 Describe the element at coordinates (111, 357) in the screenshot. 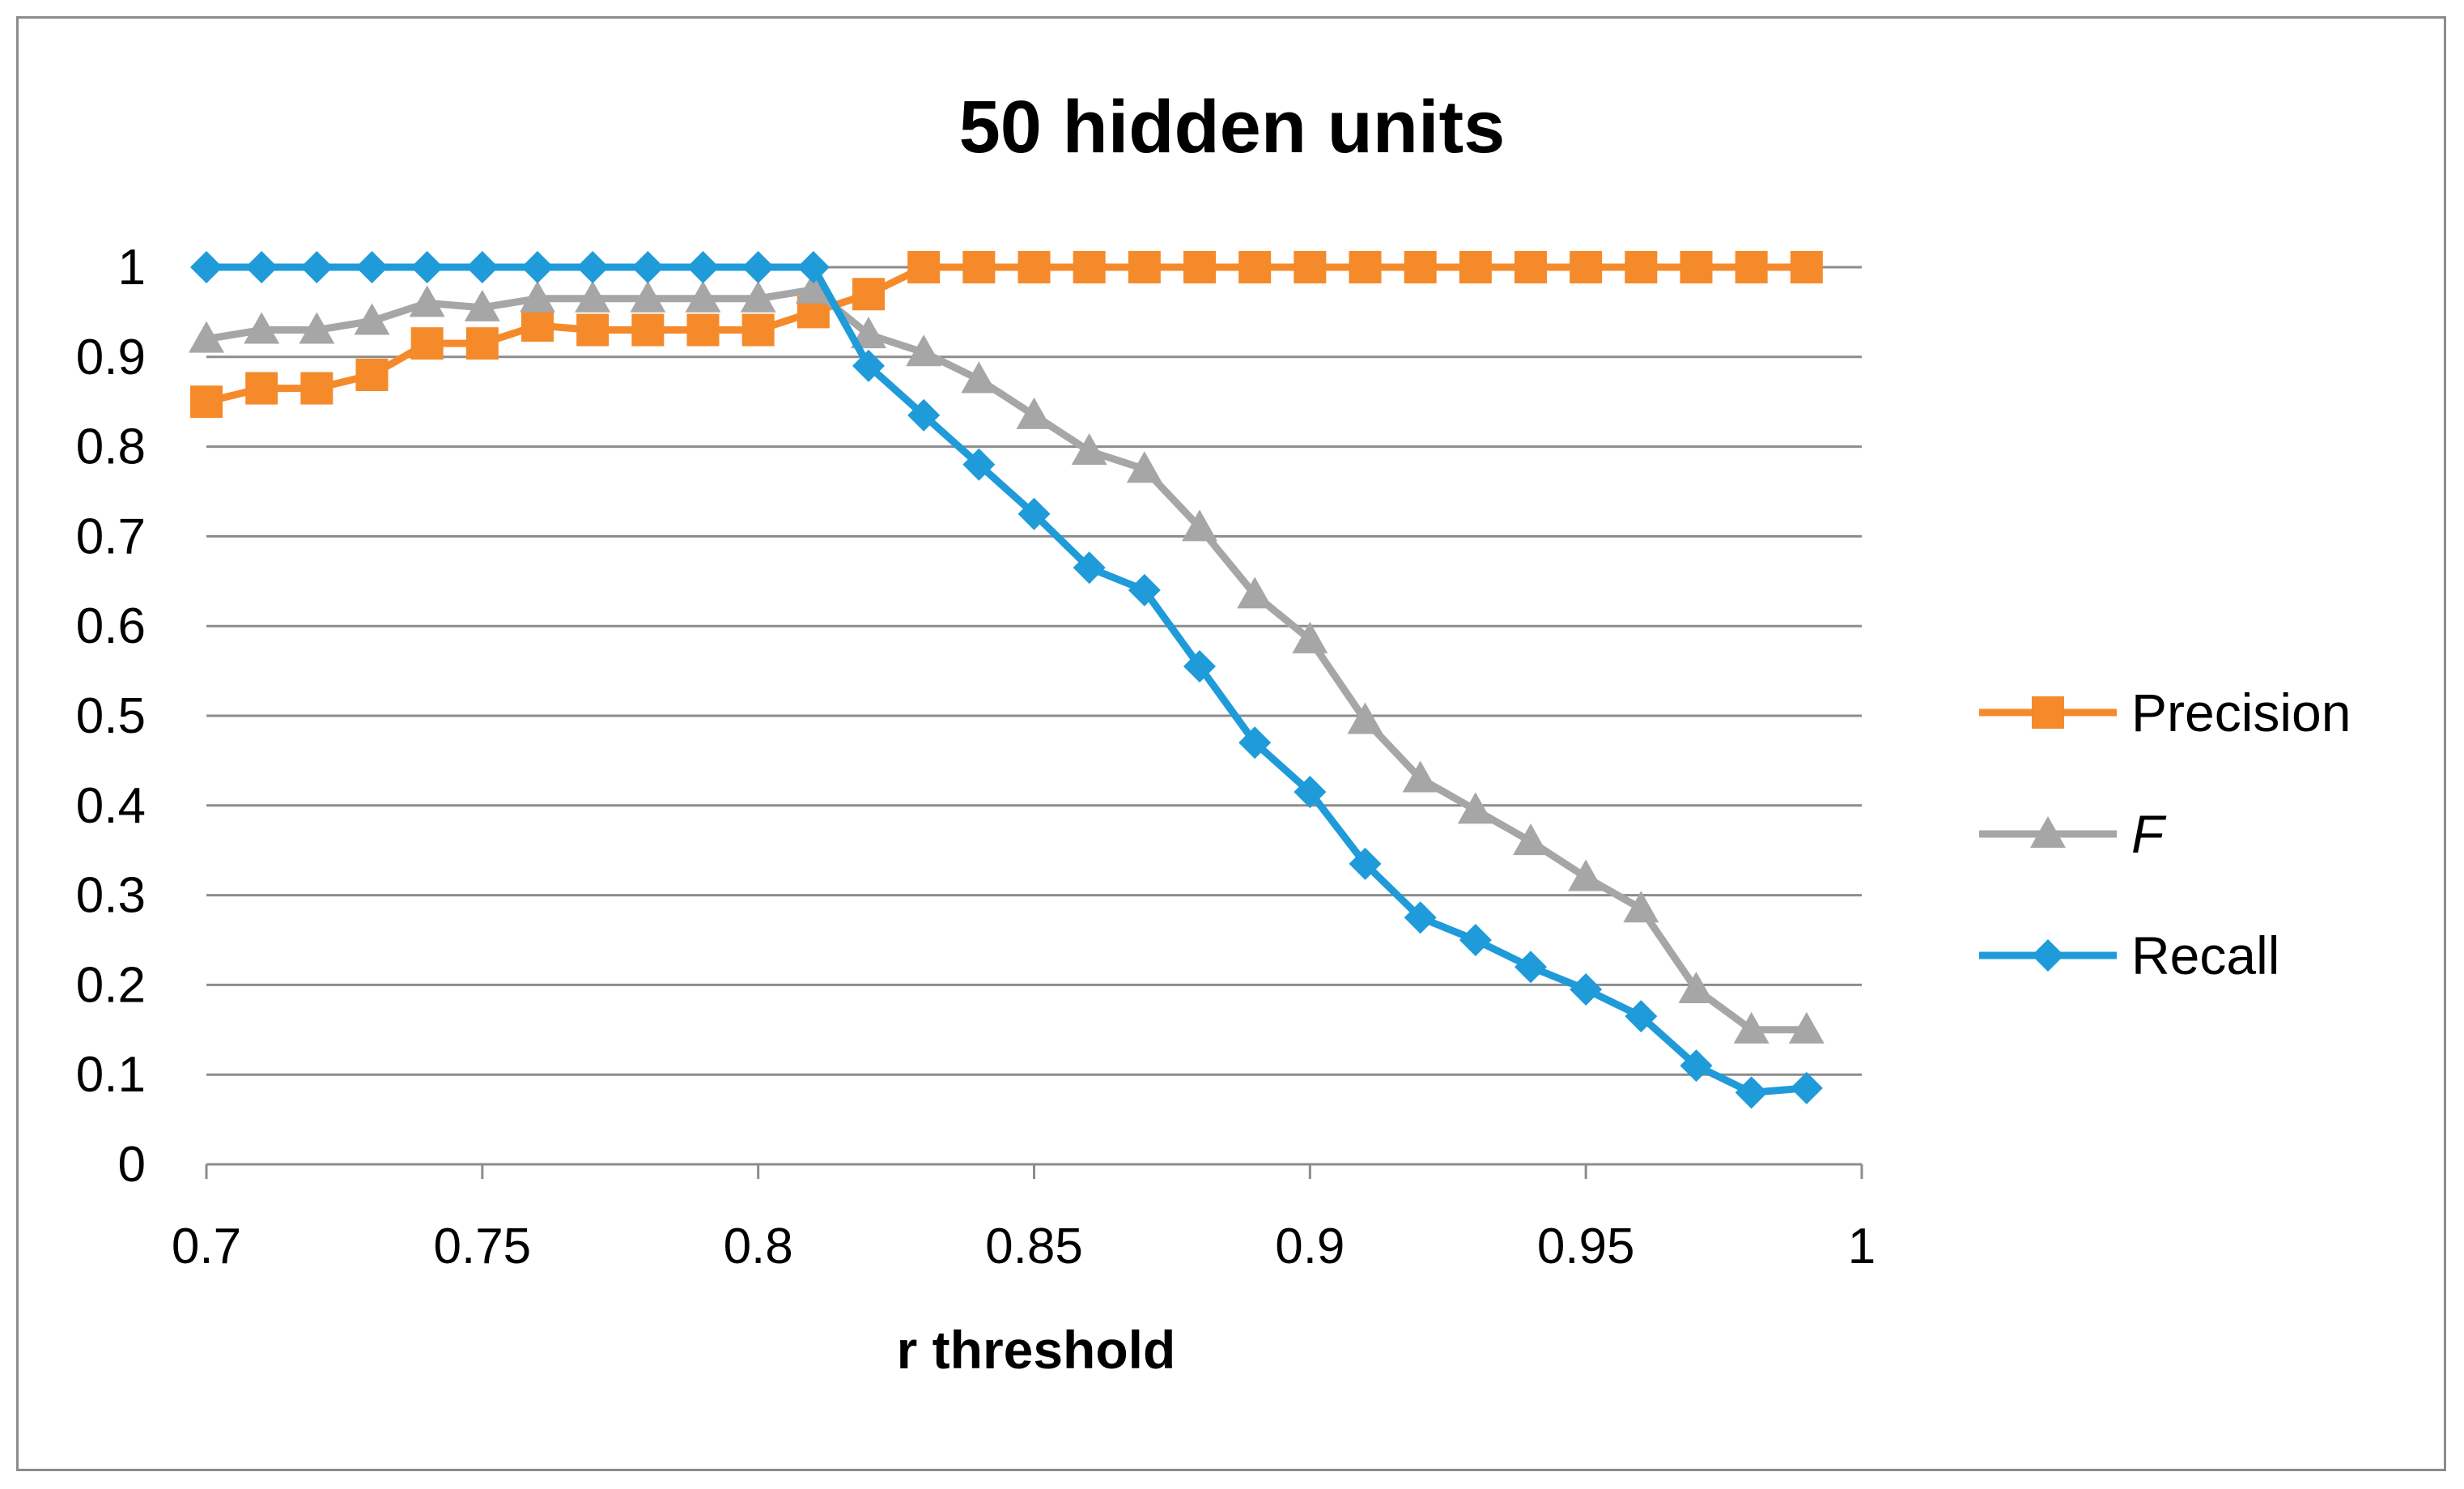

I see `y-tick-label: 0.9` at that location.